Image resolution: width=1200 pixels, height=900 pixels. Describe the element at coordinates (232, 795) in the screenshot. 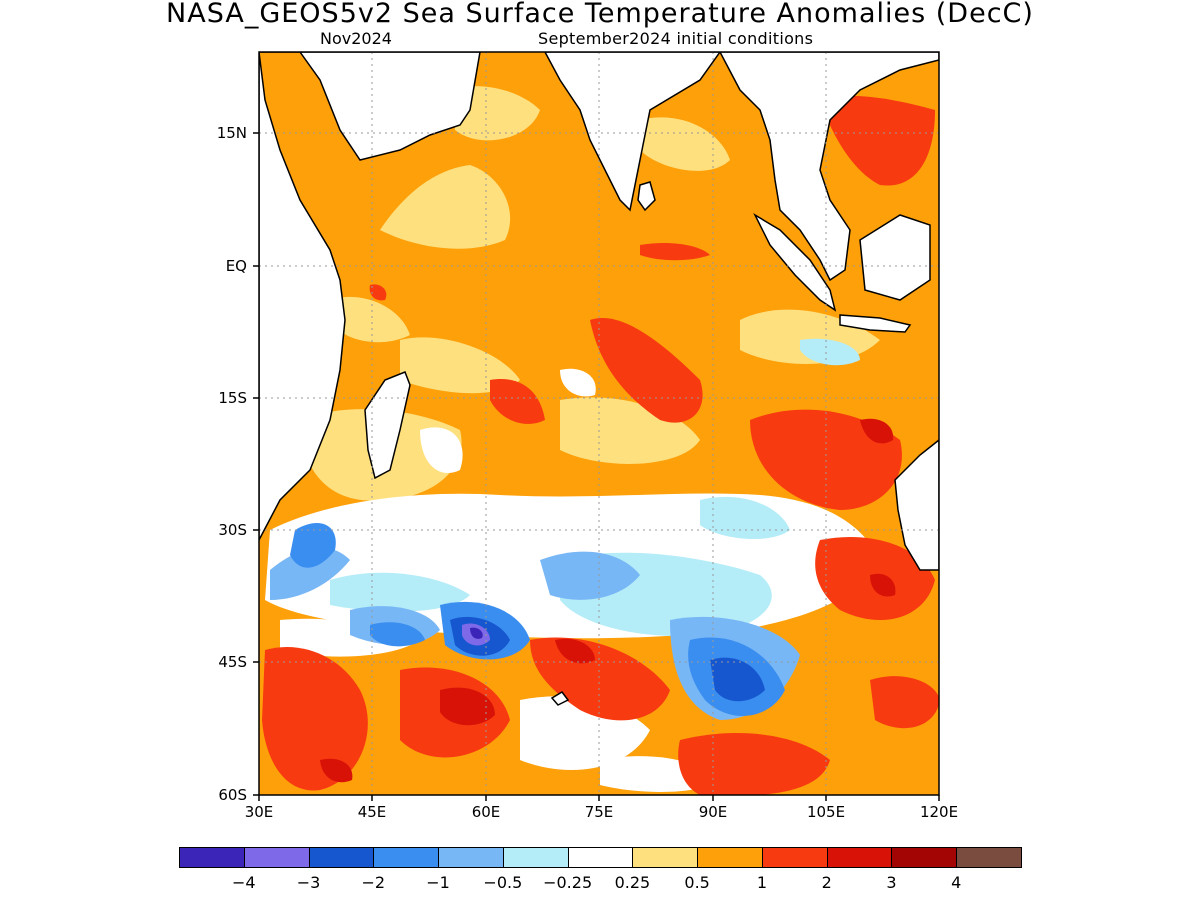

I see `lat-label-60s: 60S` at that location.